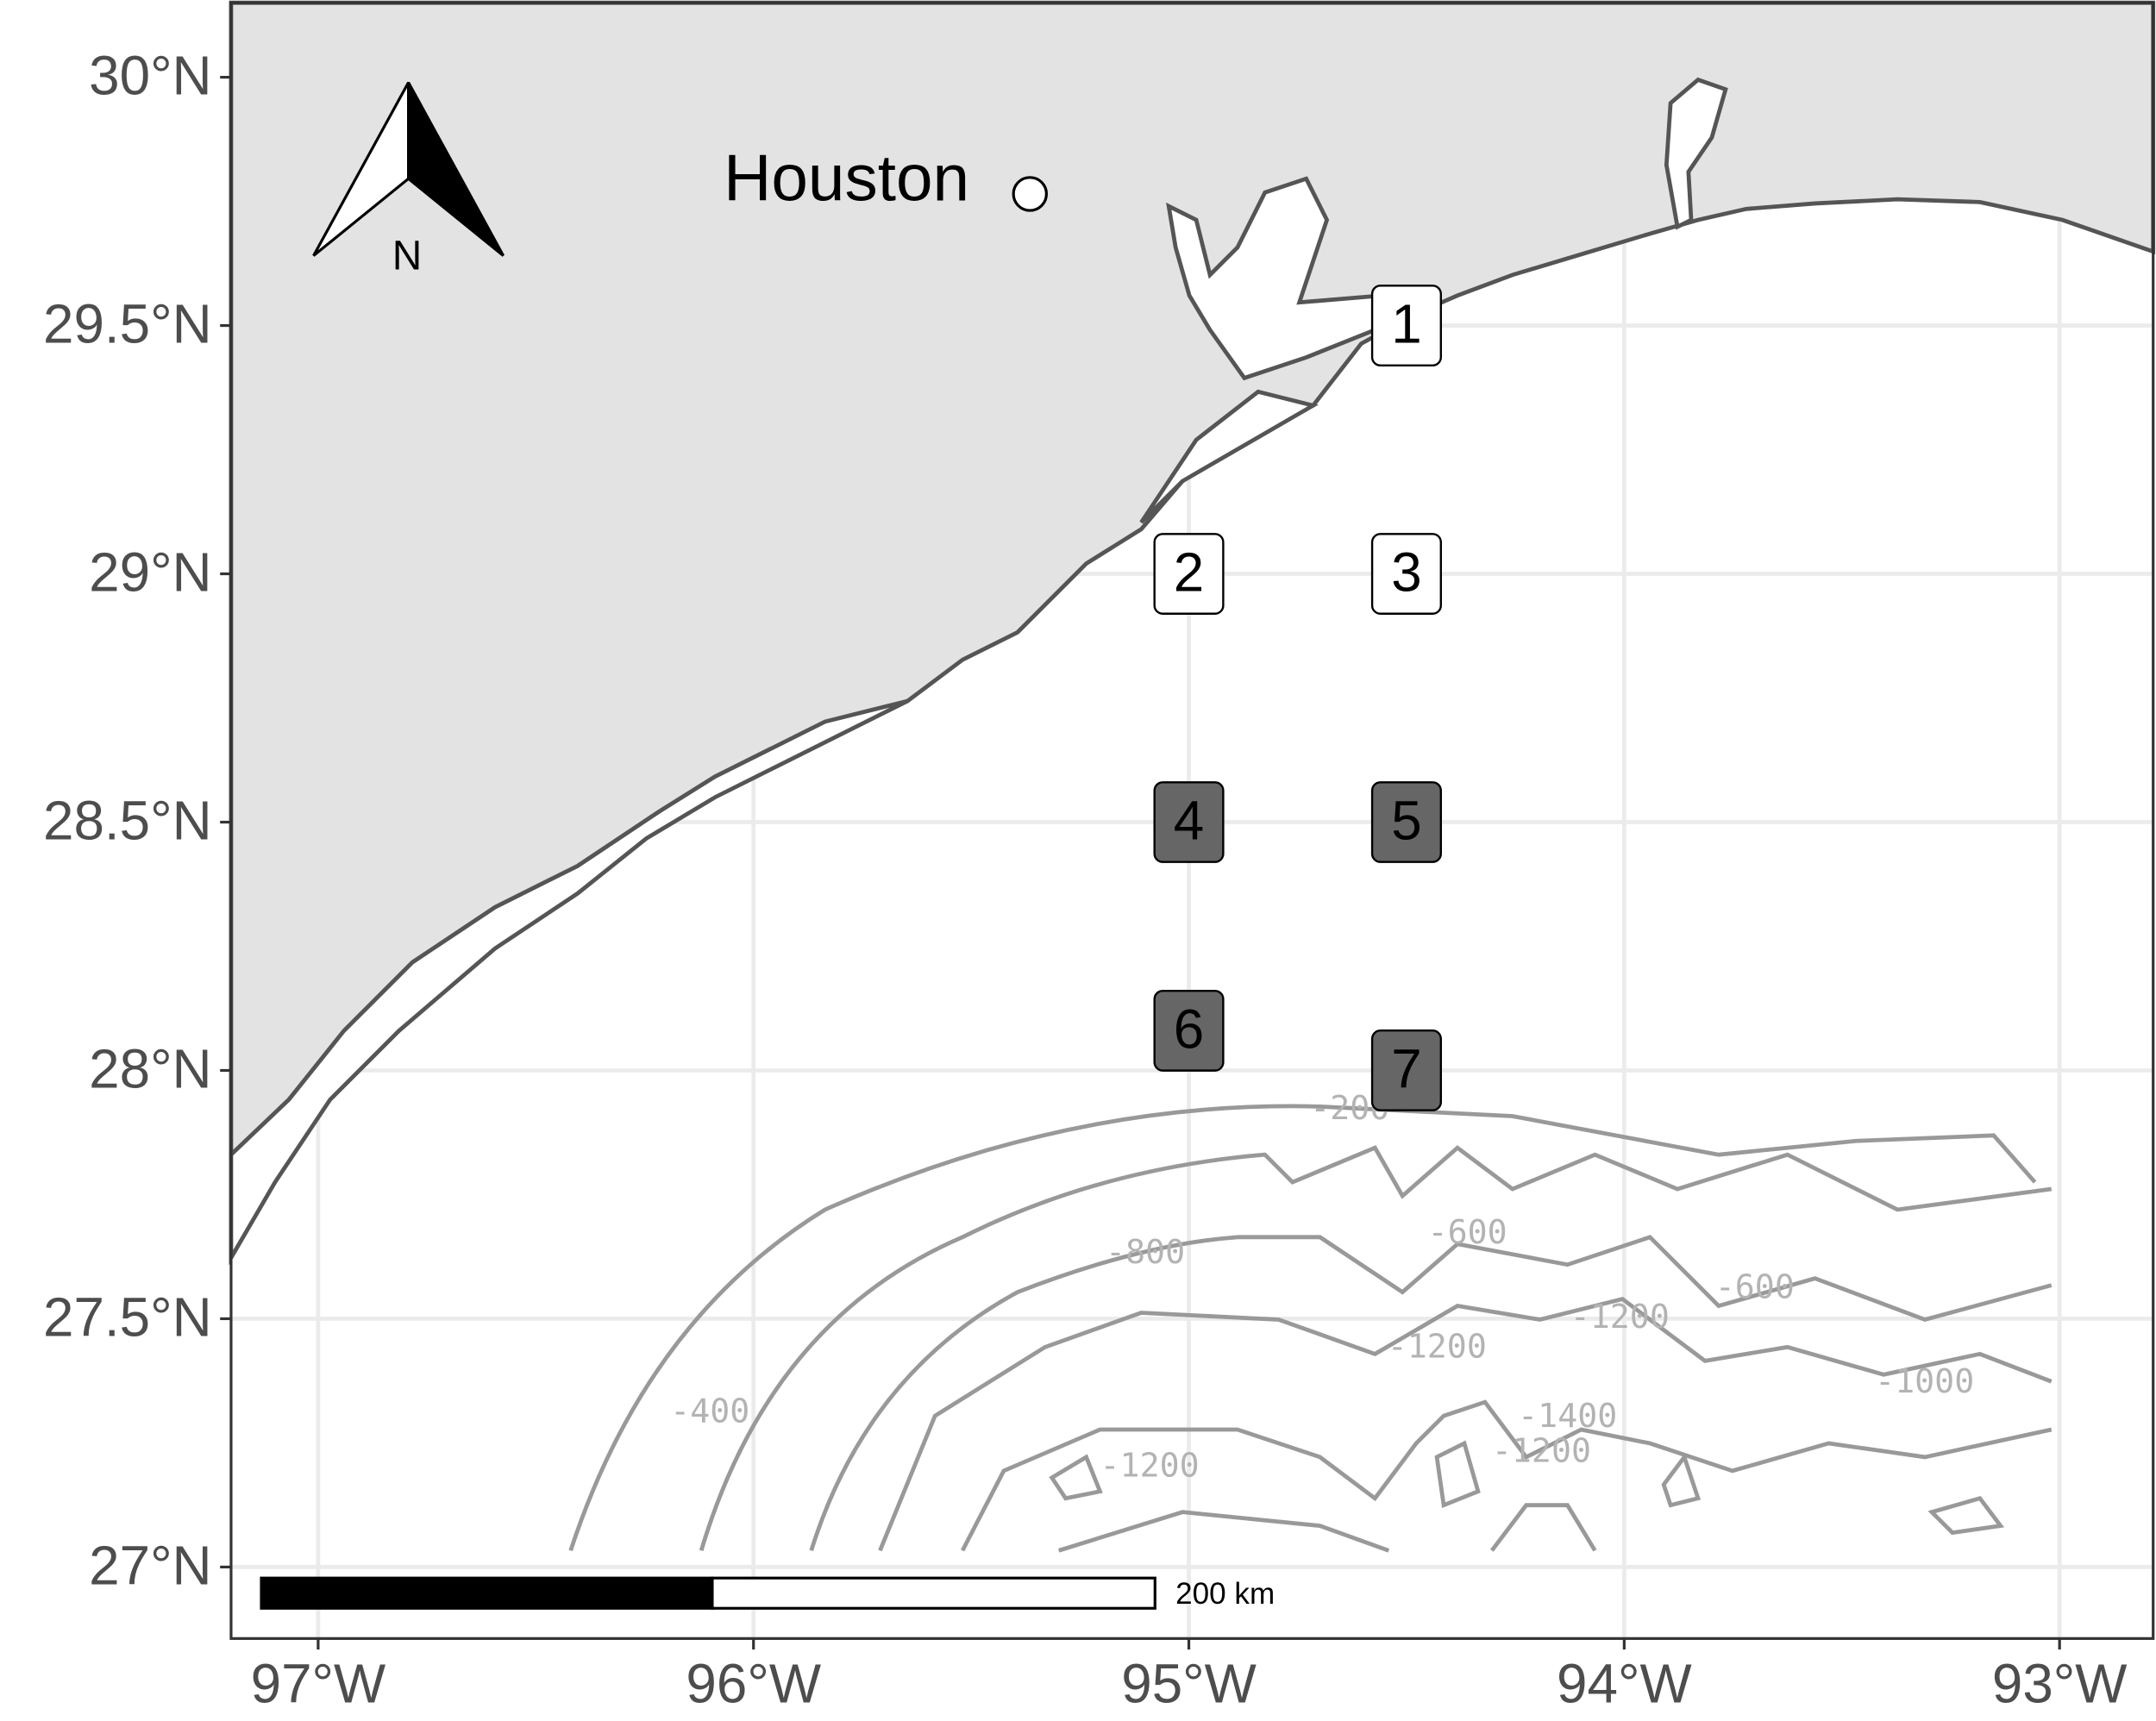 The width and height of the screenshot is (2156, 1721). I want to click on contour-label: -1000, so click(1924, 1381).